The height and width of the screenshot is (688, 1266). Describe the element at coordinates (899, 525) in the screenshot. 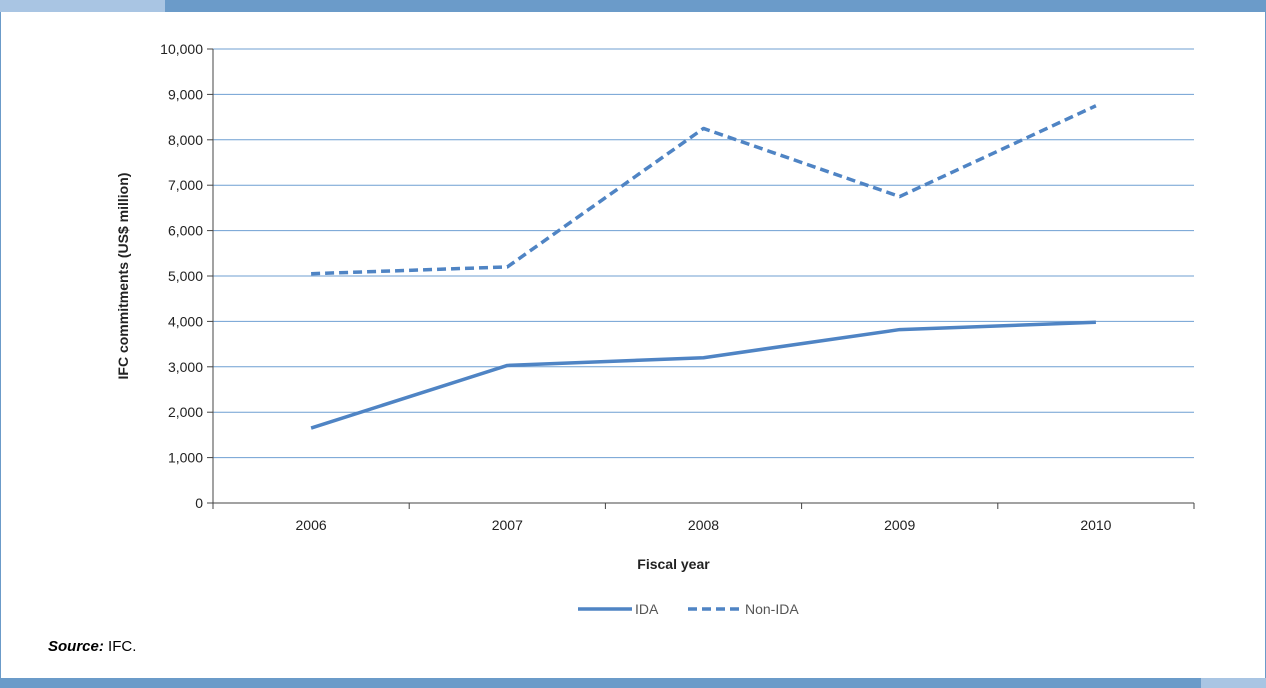

I see `x-tick-label: 2009` at that location.